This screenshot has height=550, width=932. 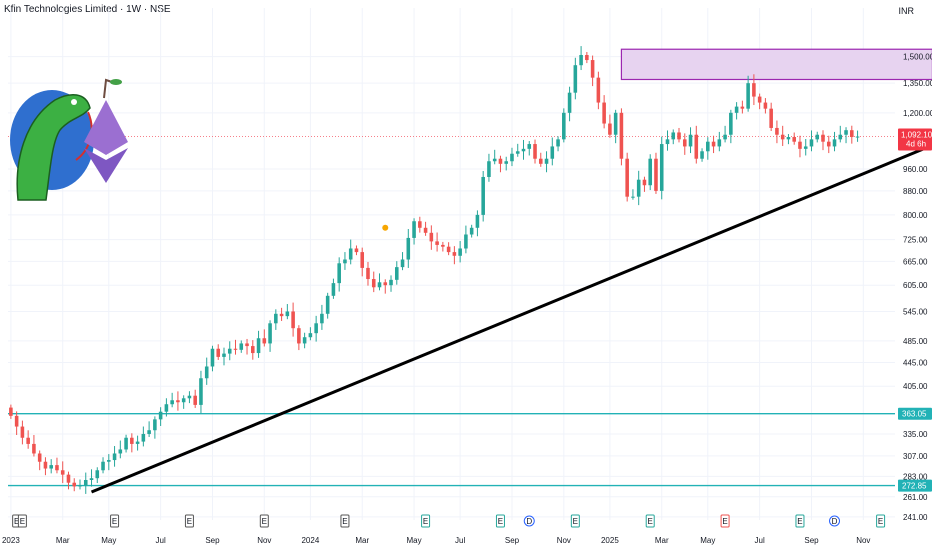 I want to click on dividend-dot, so click(x=385, y=227).